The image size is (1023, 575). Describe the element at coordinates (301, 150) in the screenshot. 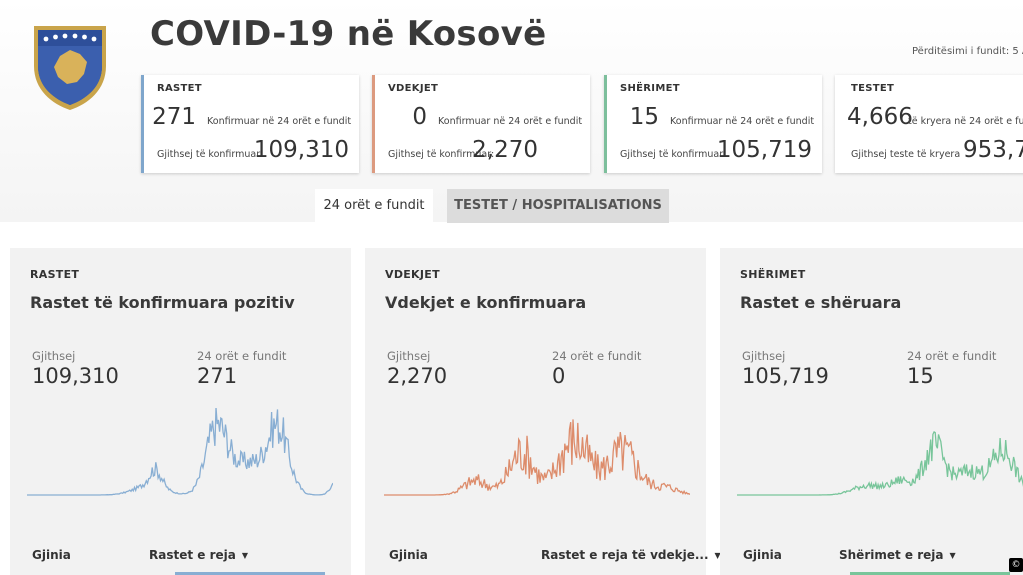

I see `stat-total-value: 109,310` at that location.